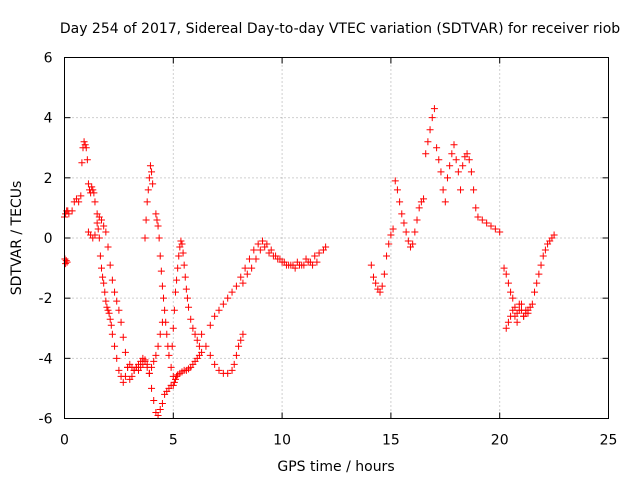  I want to click on x-tick-label: 15, so click(391, 441).